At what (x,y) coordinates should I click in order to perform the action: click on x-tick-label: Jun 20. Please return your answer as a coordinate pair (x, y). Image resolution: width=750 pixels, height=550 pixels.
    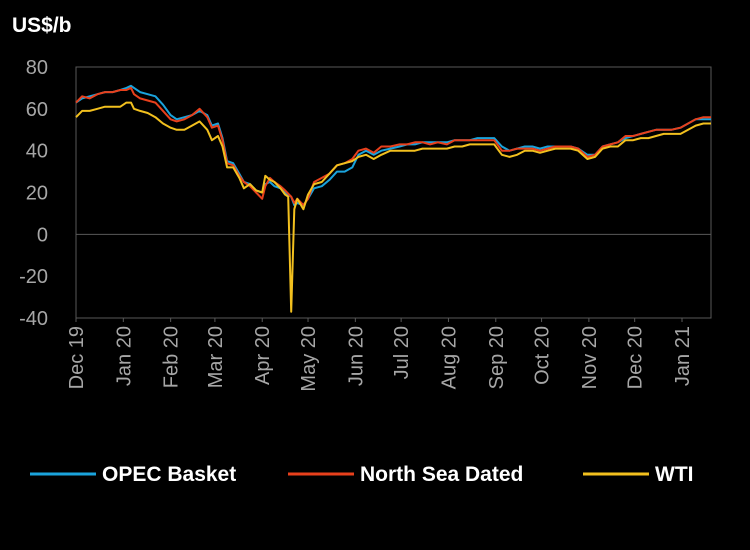
    Looking at the image, I should click on (356, 356).